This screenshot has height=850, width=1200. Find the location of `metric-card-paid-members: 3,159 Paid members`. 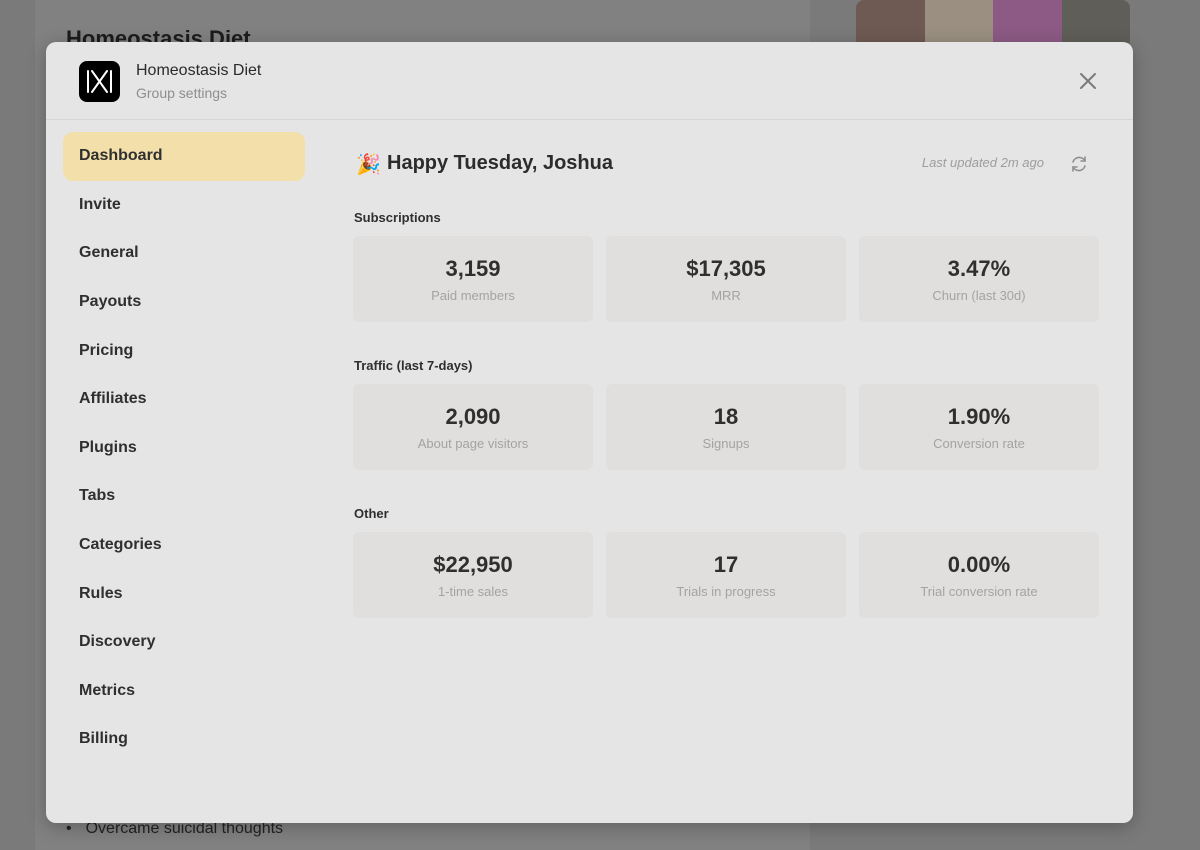

metric-card-paid-members: 3,159 Paid members is located at coordinates (473, 279).